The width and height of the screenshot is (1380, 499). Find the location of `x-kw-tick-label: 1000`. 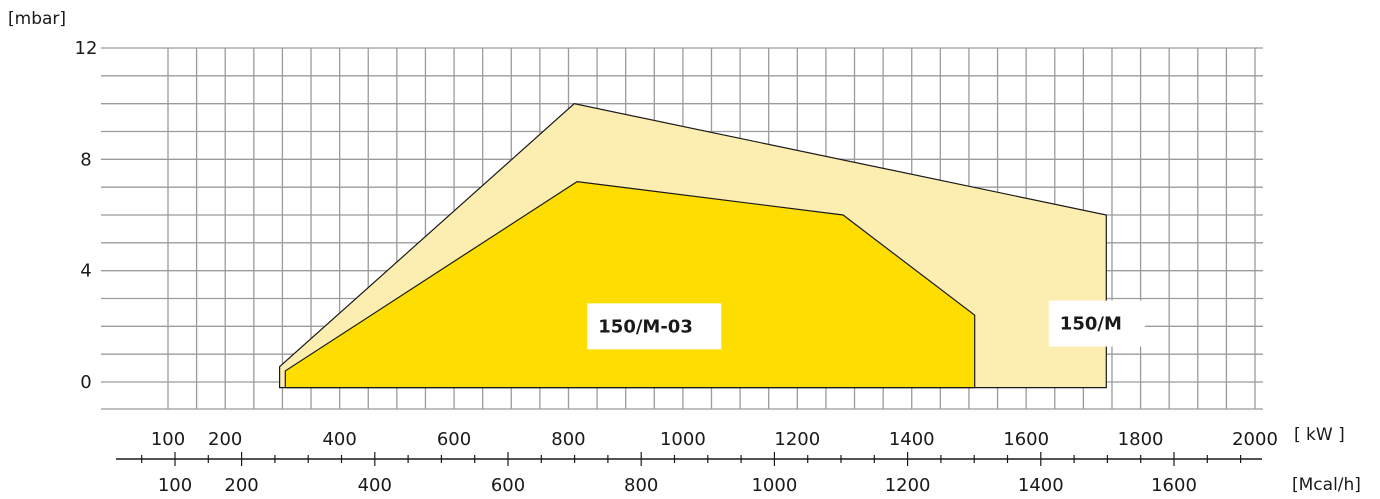

x-kw-tick-label: 1000 is located at coordinates (683, 439).